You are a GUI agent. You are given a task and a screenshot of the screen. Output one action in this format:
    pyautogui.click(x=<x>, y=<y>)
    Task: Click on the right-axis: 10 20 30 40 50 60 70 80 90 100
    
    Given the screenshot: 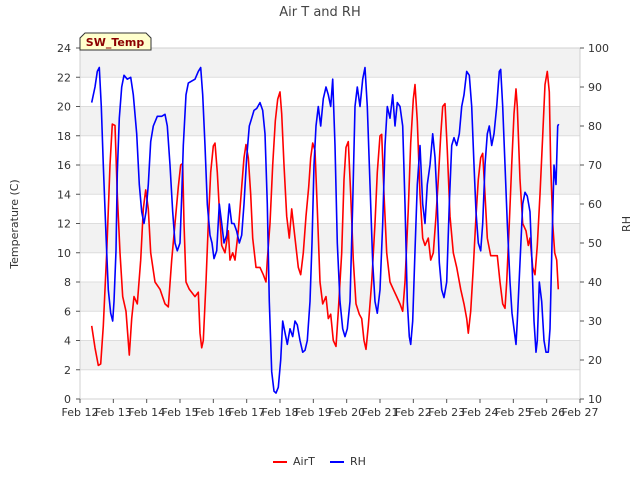 What is the action you would take?
    pyautogui.click(x=594, y=224)
    